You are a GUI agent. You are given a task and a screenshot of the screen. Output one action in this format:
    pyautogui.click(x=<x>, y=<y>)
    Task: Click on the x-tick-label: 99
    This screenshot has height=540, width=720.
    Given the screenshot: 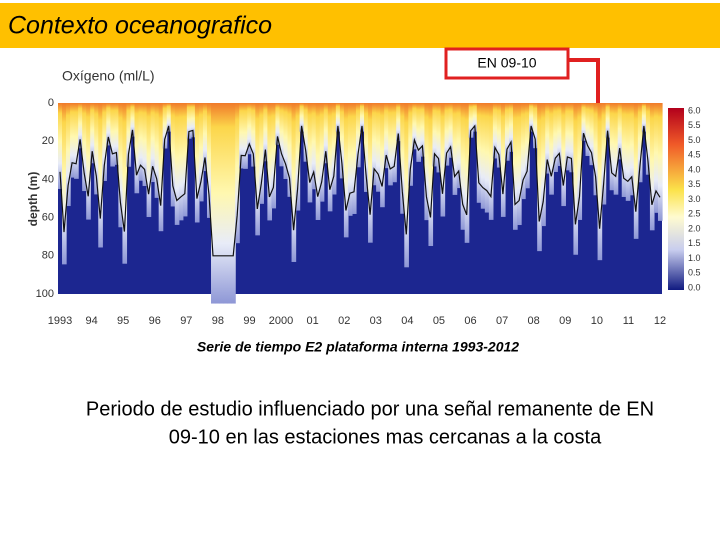 What is the action you would take?
    pyautogui.click(x=249, y=321)
    